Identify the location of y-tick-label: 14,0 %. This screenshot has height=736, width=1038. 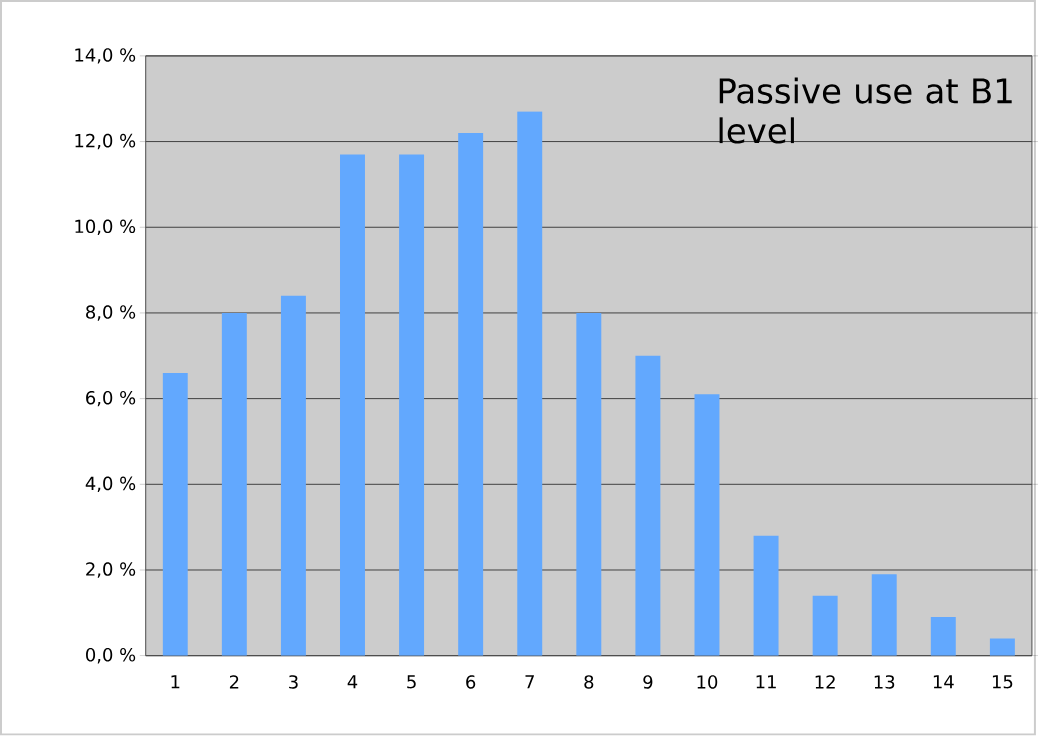
(105, 56).